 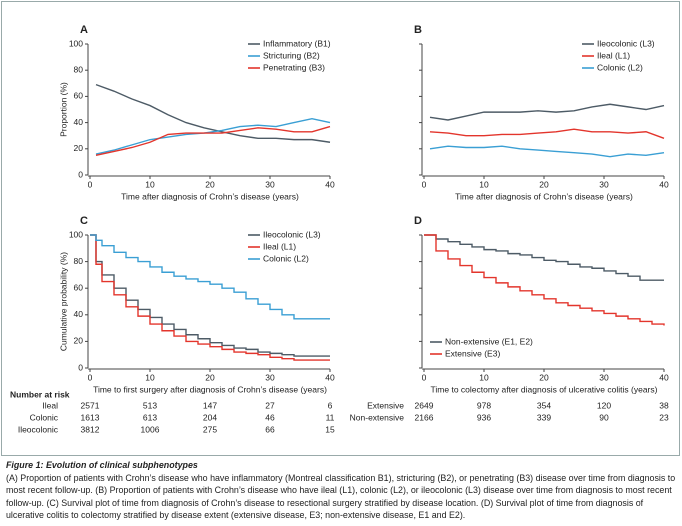 What do you see at coordinates (424, 405) in the screenshot?
I see `risk-value: 2649` at bounding box center [424, 405].